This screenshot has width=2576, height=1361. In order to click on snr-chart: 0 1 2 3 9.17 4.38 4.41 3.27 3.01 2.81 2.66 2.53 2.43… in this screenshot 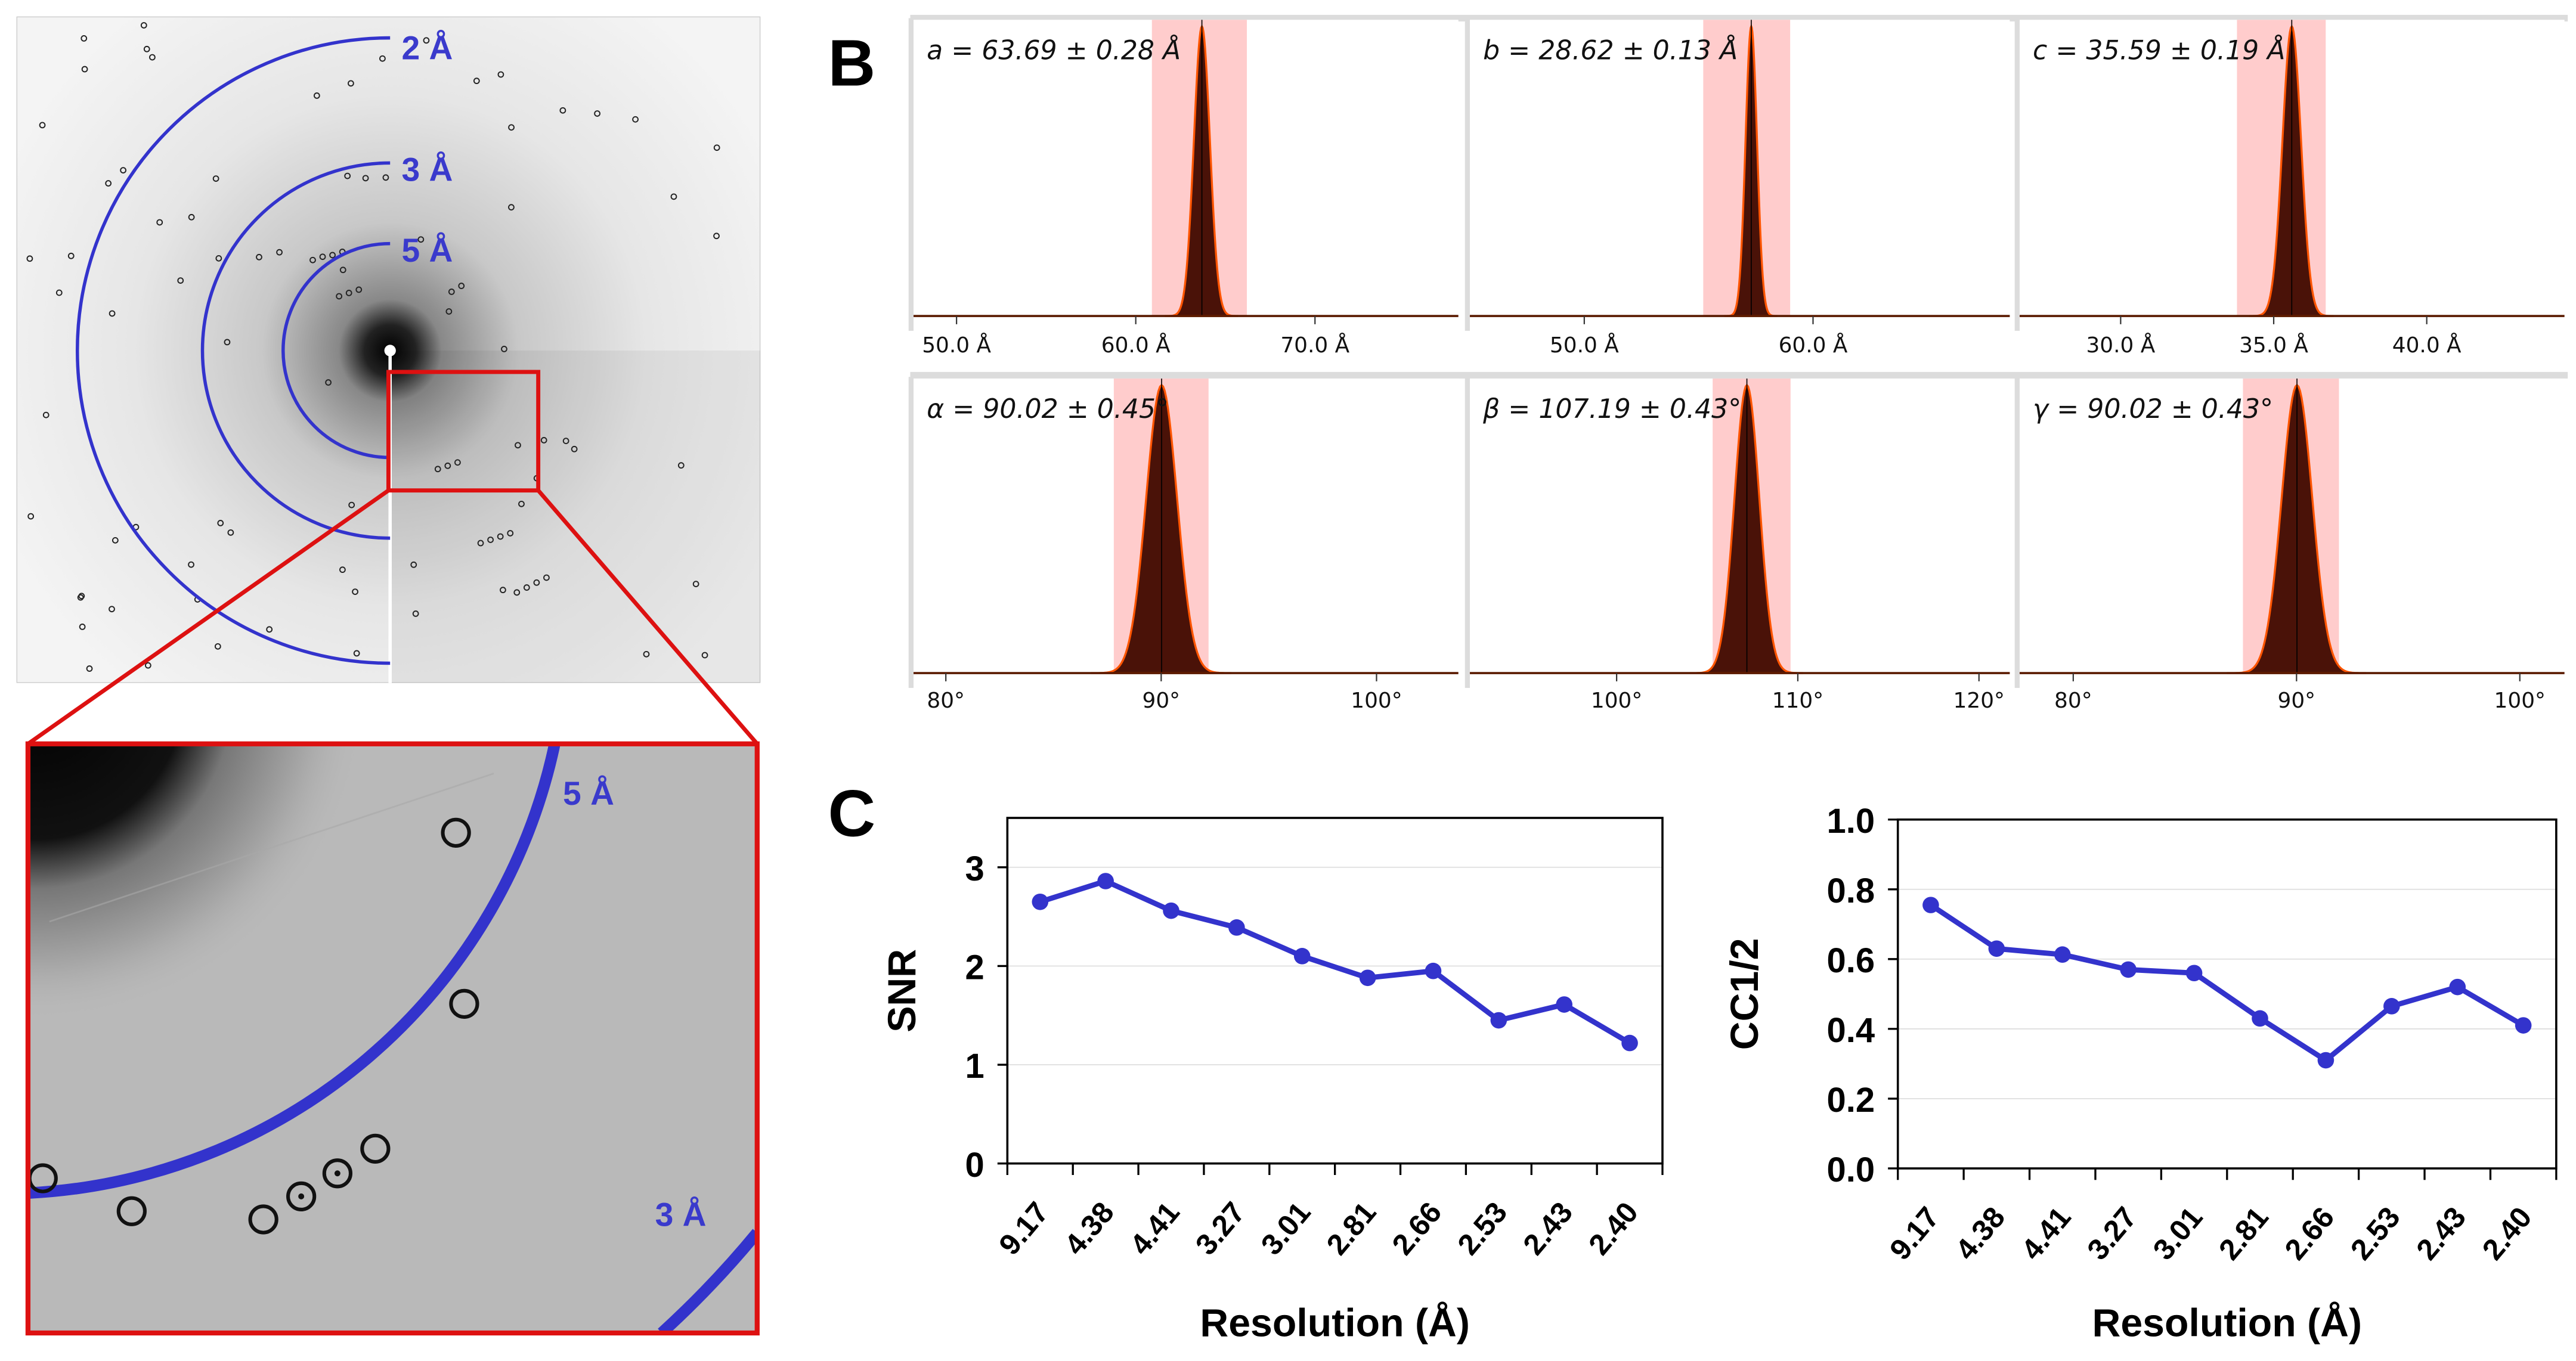, I will do `click(1272, 1081)`.